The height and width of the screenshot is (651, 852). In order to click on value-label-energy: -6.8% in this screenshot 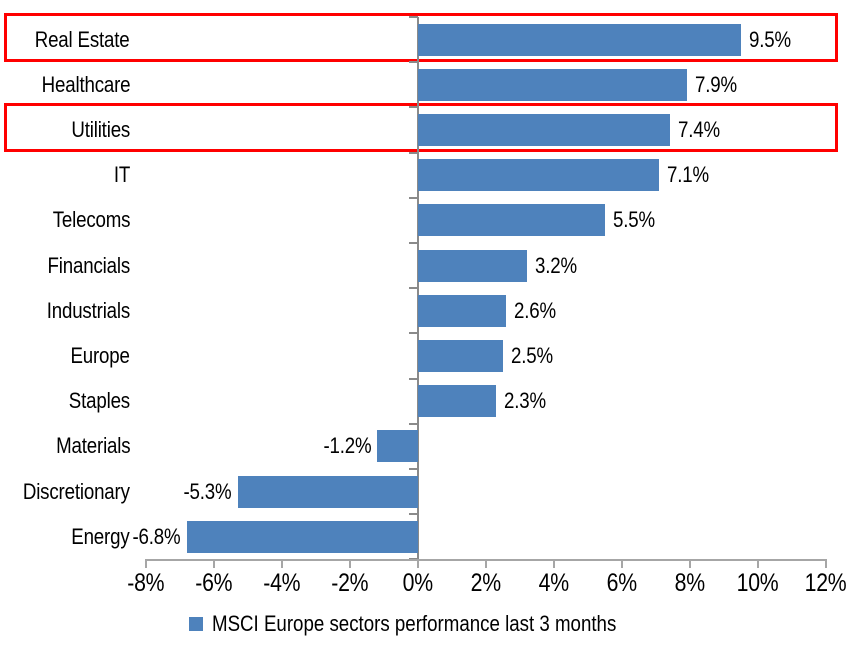, I will do `click(156, 536)`.